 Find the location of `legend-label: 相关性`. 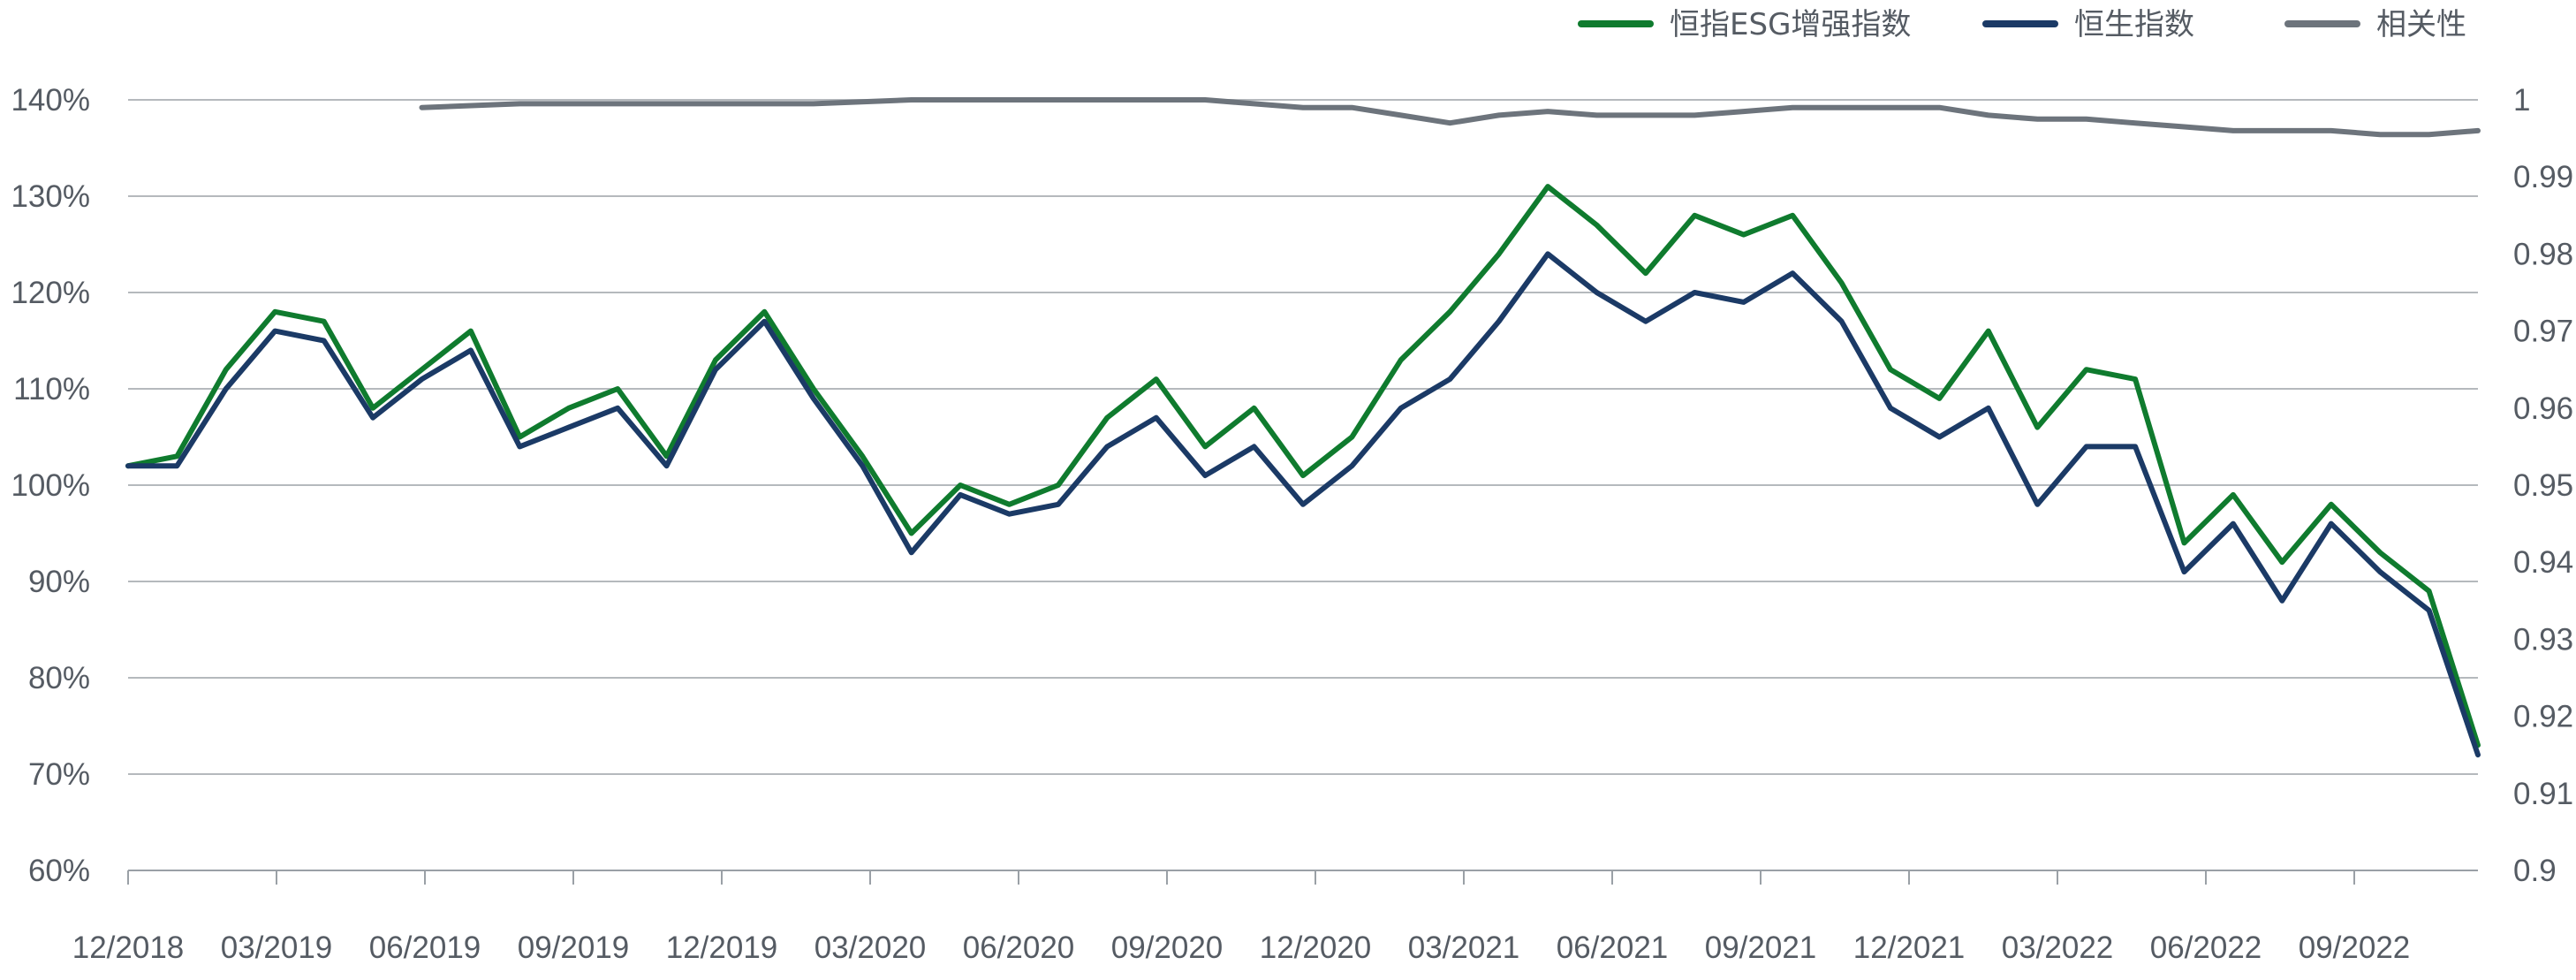

legend-label: 相关性 is located at coordinates (2421, 24).